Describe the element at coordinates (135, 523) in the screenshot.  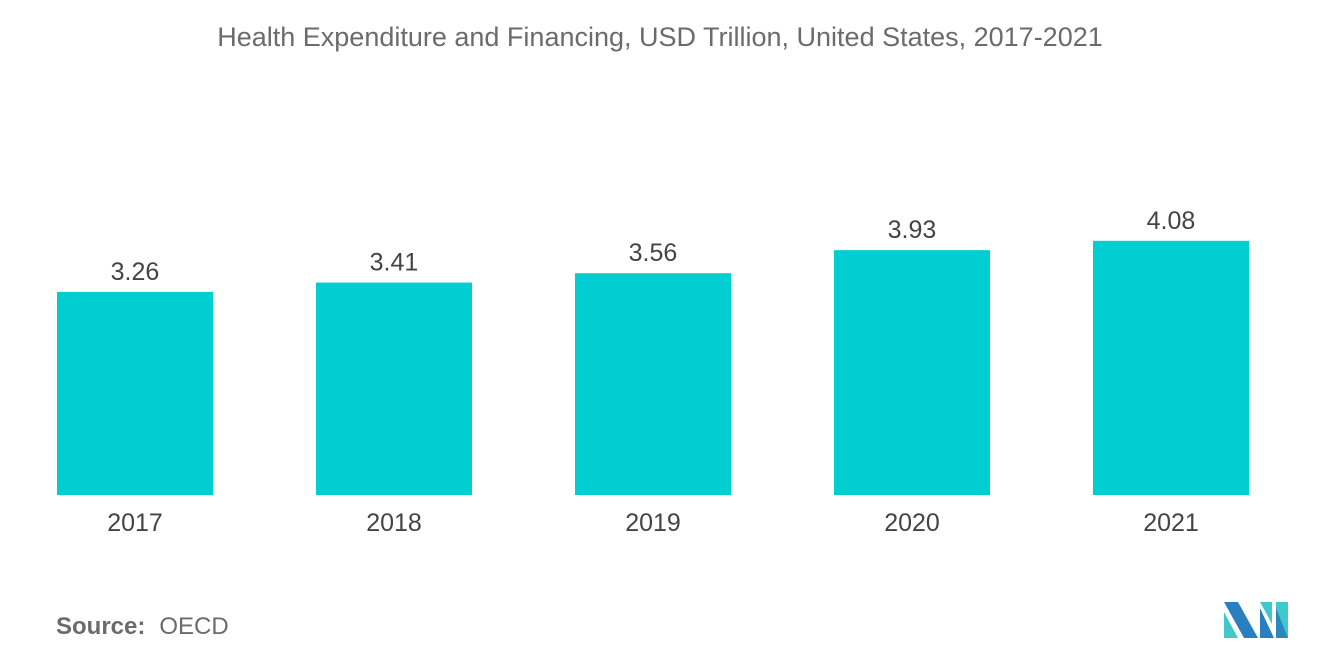
I see `x-tick-label-2017: 2017` at that location.